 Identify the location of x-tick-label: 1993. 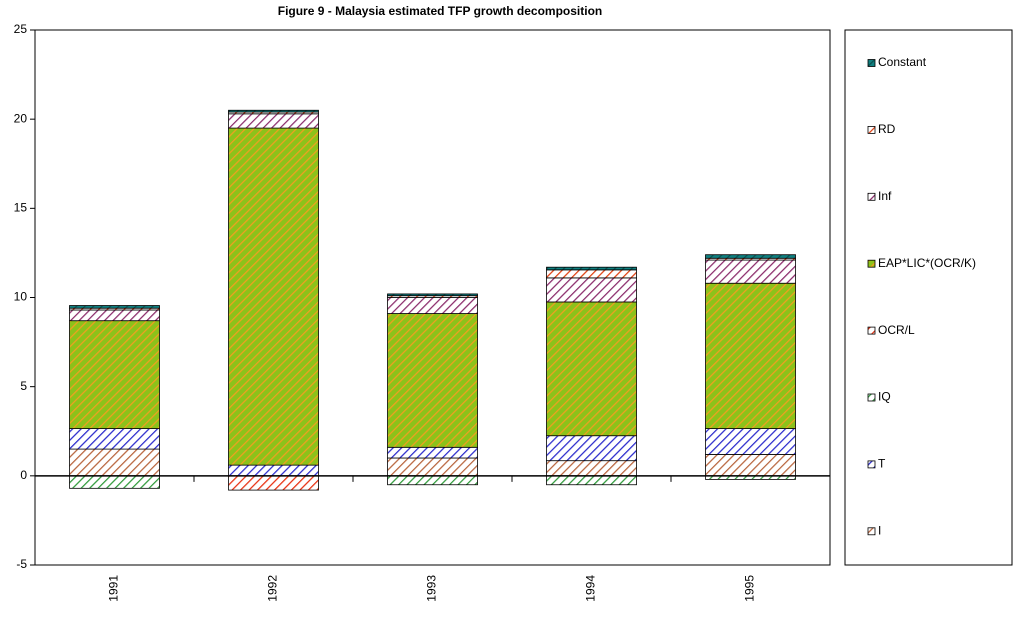
(432, 588).